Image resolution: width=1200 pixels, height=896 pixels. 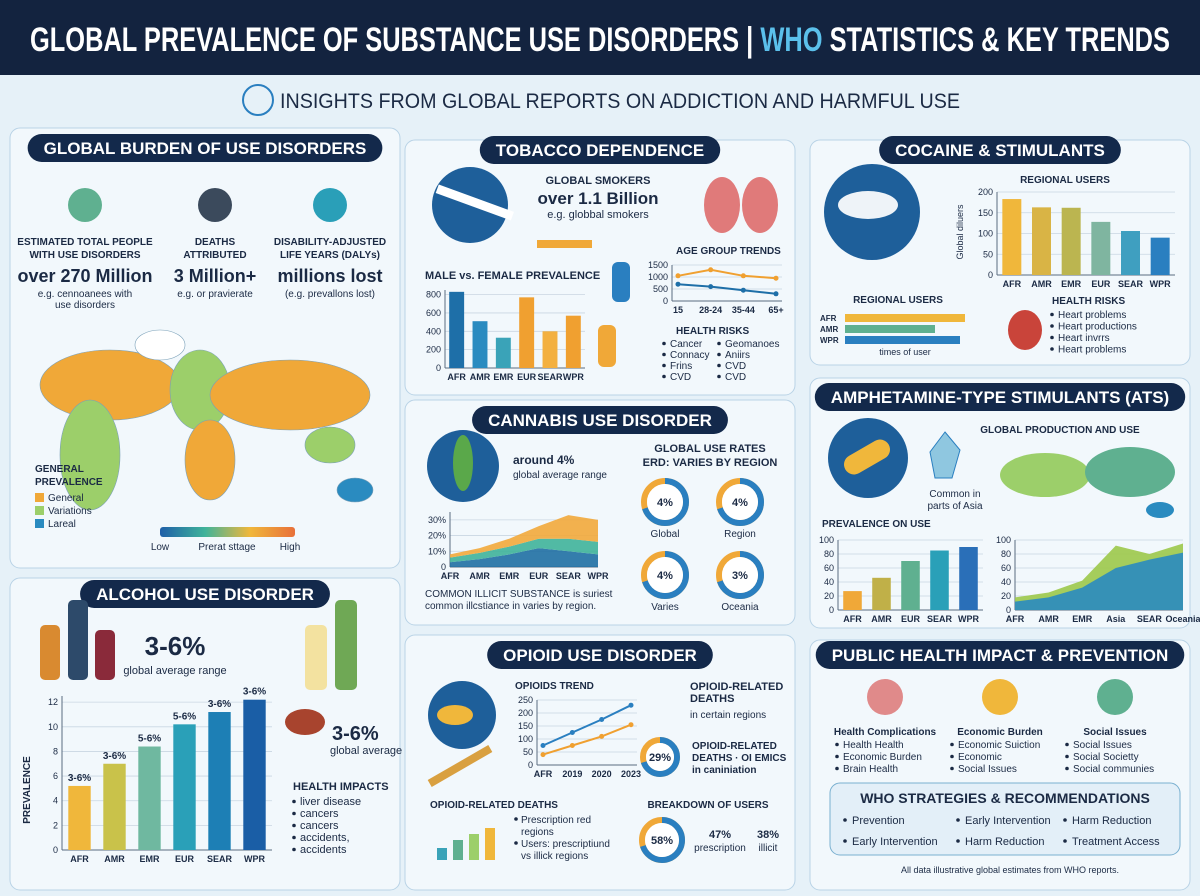 What do you see at coordinates (736, 687) in the screenshot?
I see `label: OPIOID-RELATED` at bounding box center [736, 687].